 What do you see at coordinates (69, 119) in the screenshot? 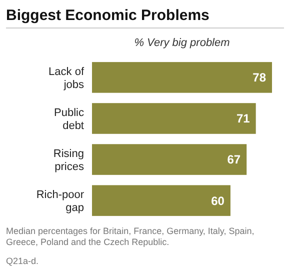
I see `y-tick-label: Public debt` at bounding box center [69, 119].